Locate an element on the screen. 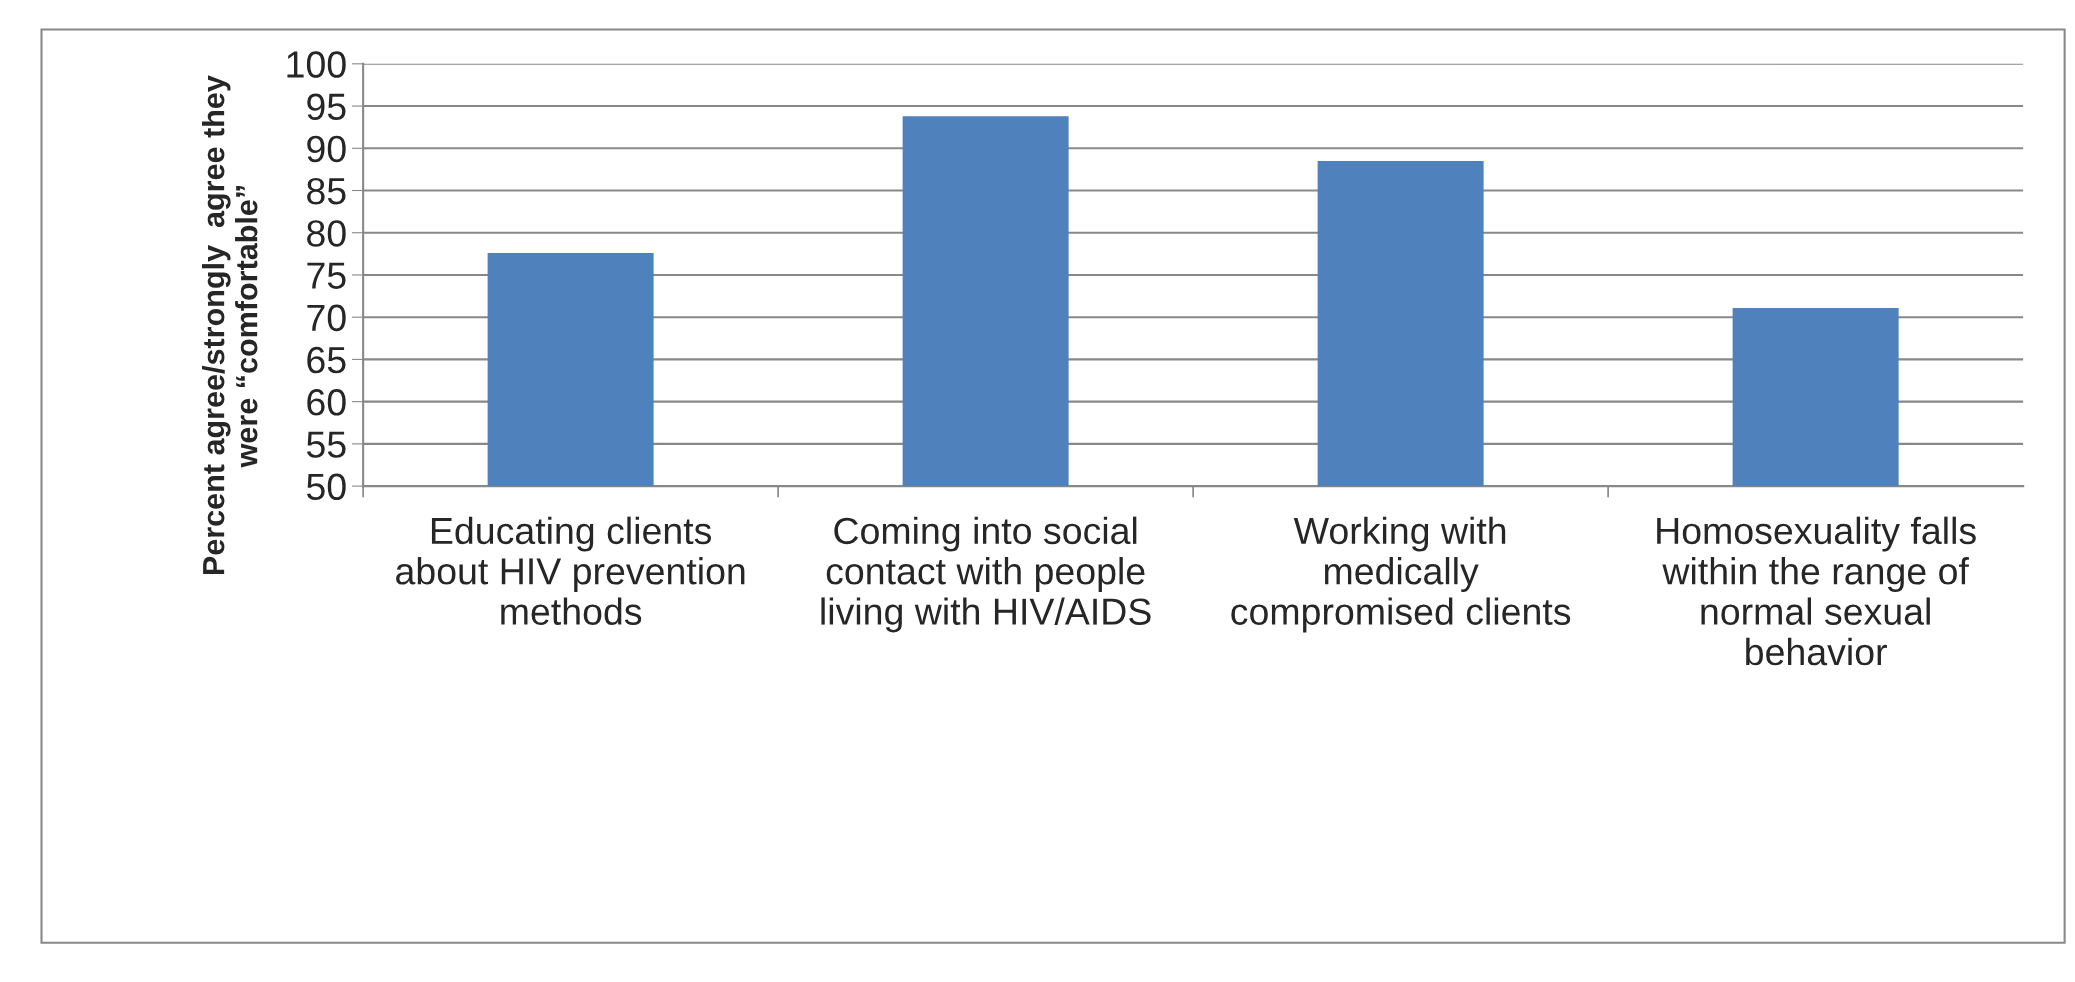 This screenshot has width=2075, height=982. y-tick-label: 55 is located at coordinates (326, 444).